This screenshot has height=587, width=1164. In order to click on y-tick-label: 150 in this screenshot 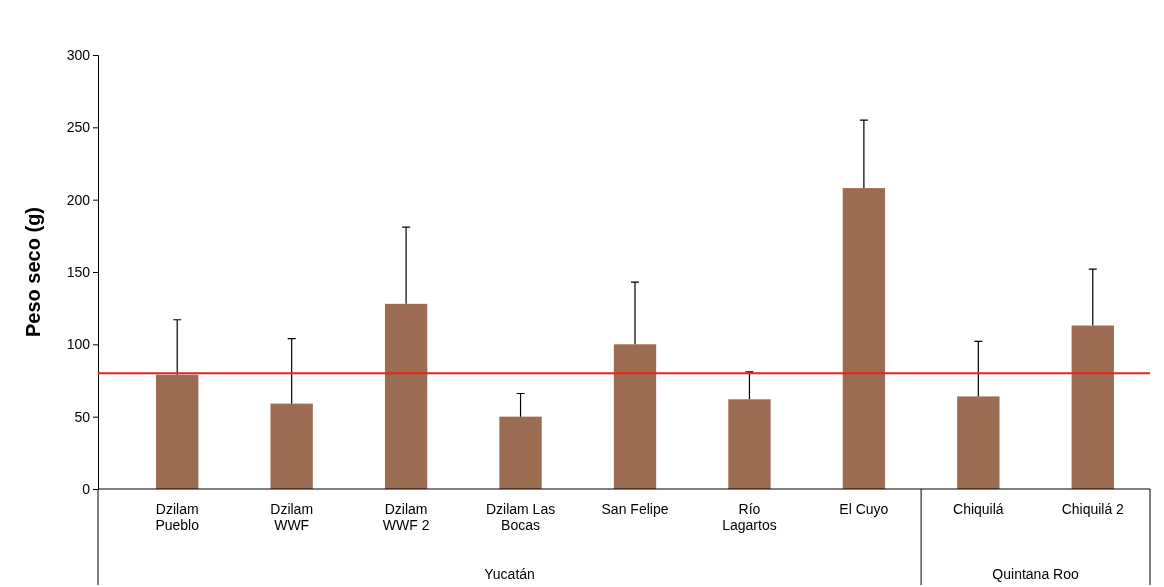, I will do `click(78, 271)`.